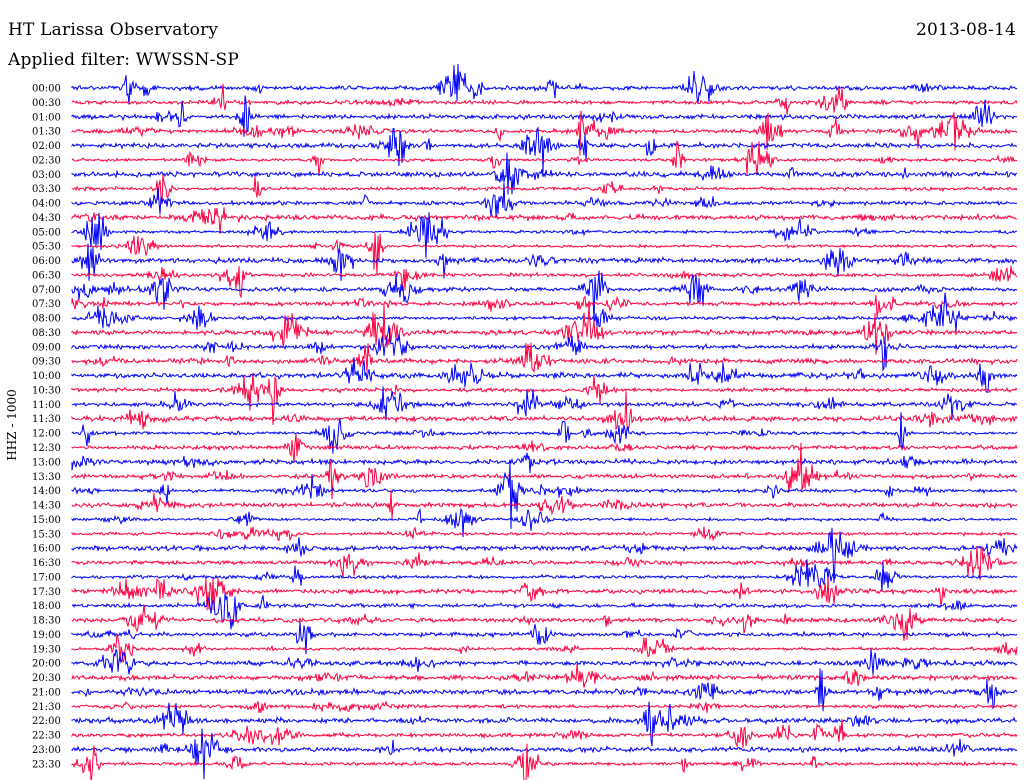 The width and height of the screenshot is (1024, 780). What do you see at coordinates (46, 606) in the screenshot?
I see `row-time-label: 18:00` at bounding box center [46, 606].